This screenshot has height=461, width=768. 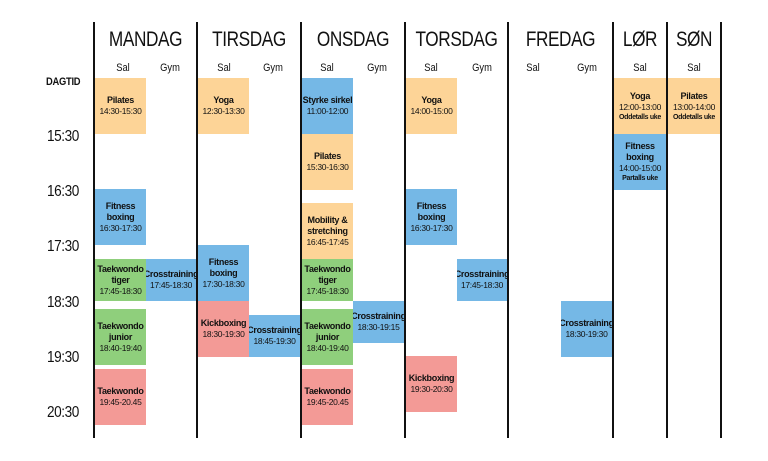 I want to click on event-note: Partalls uke, so click(x=640, y=178).